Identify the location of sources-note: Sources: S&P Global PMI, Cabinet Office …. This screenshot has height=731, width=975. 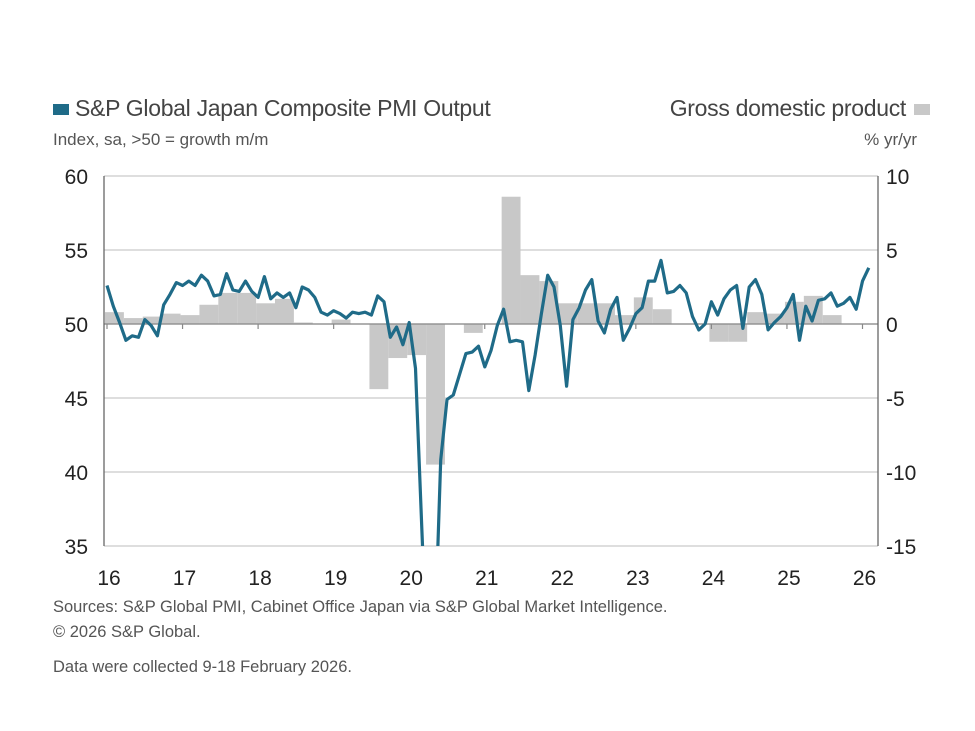
(360, 607).